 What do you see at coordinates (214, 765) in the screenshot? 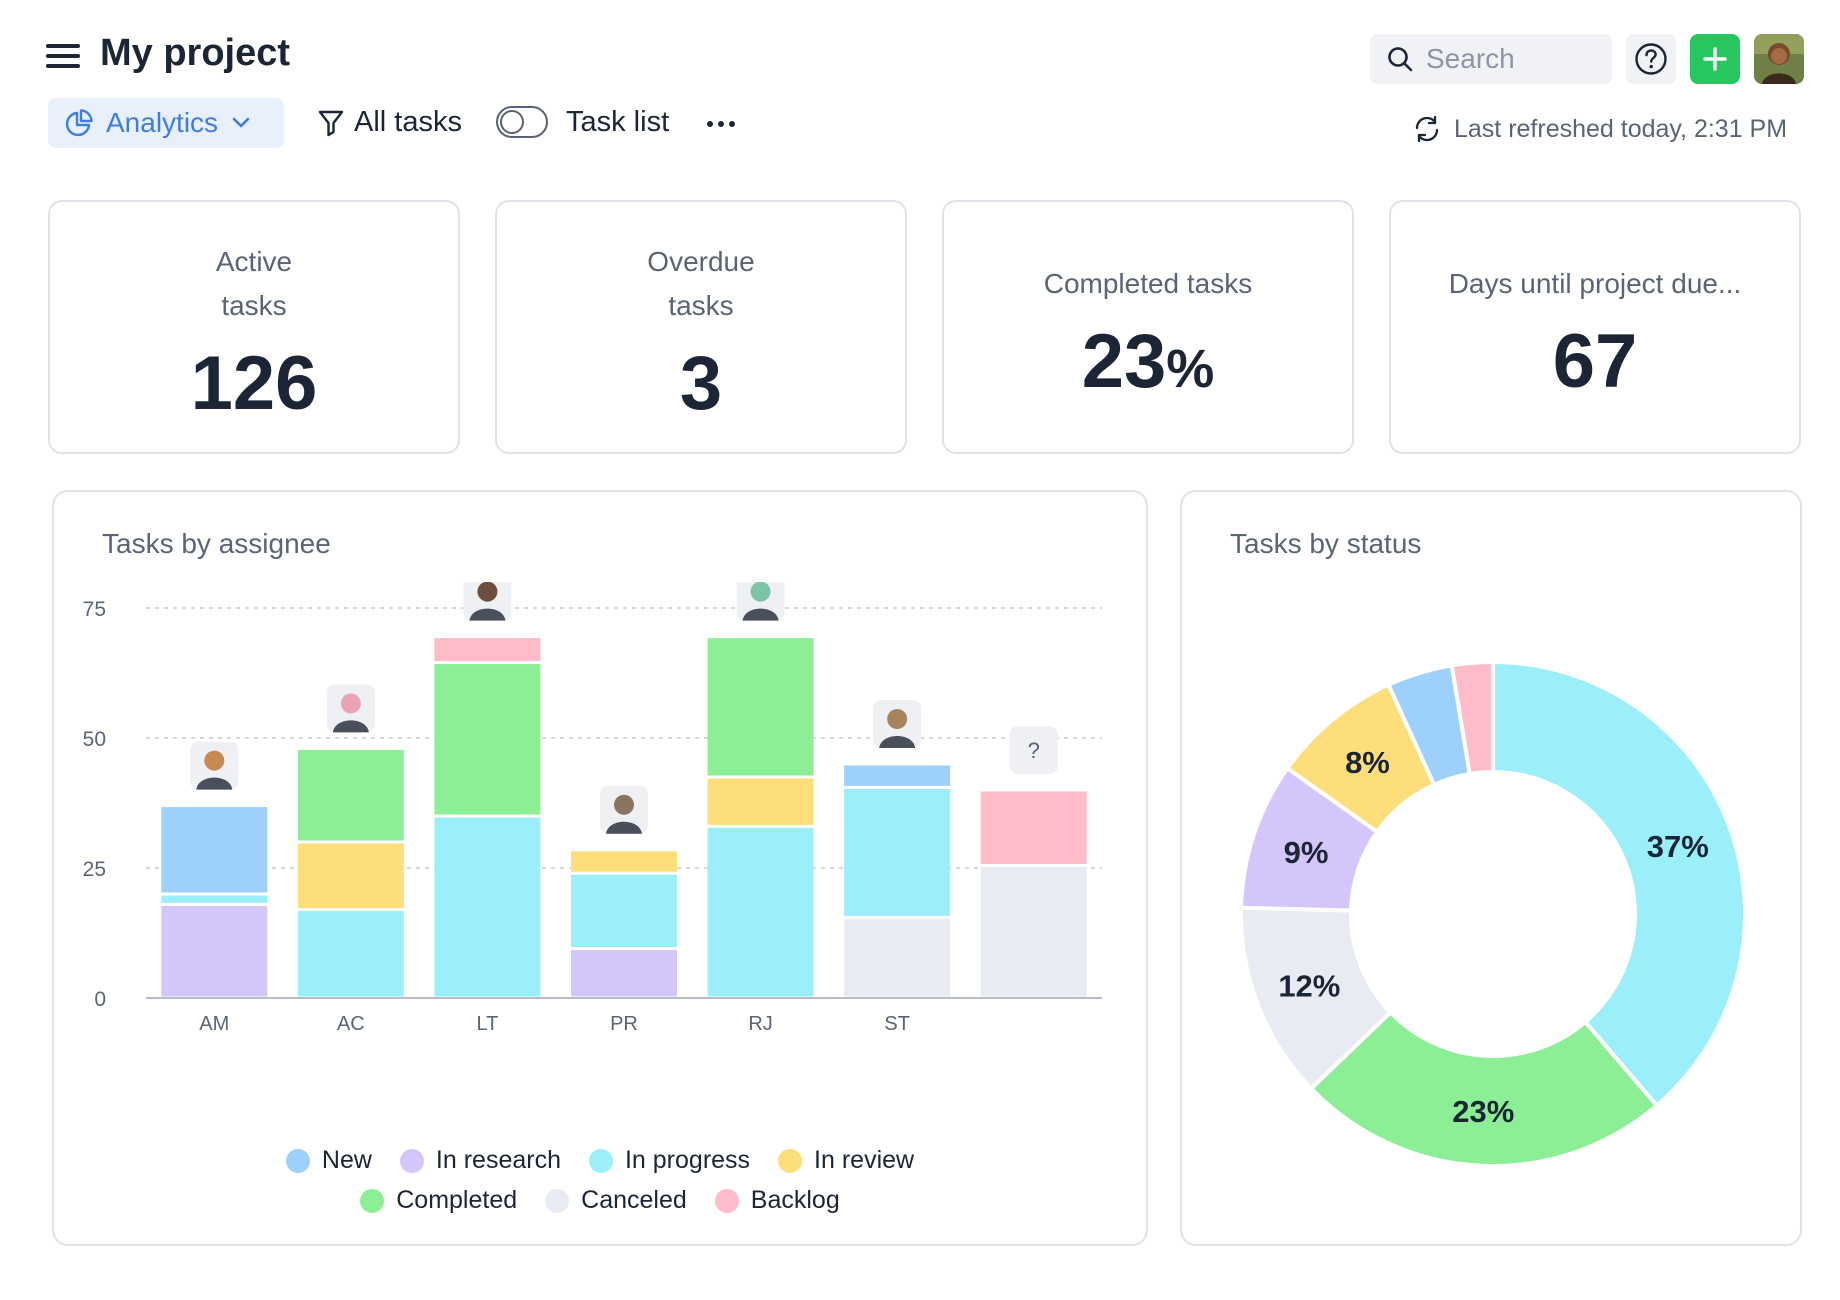
I see `assignee-avatar-am` at bounding box center [214, 765].